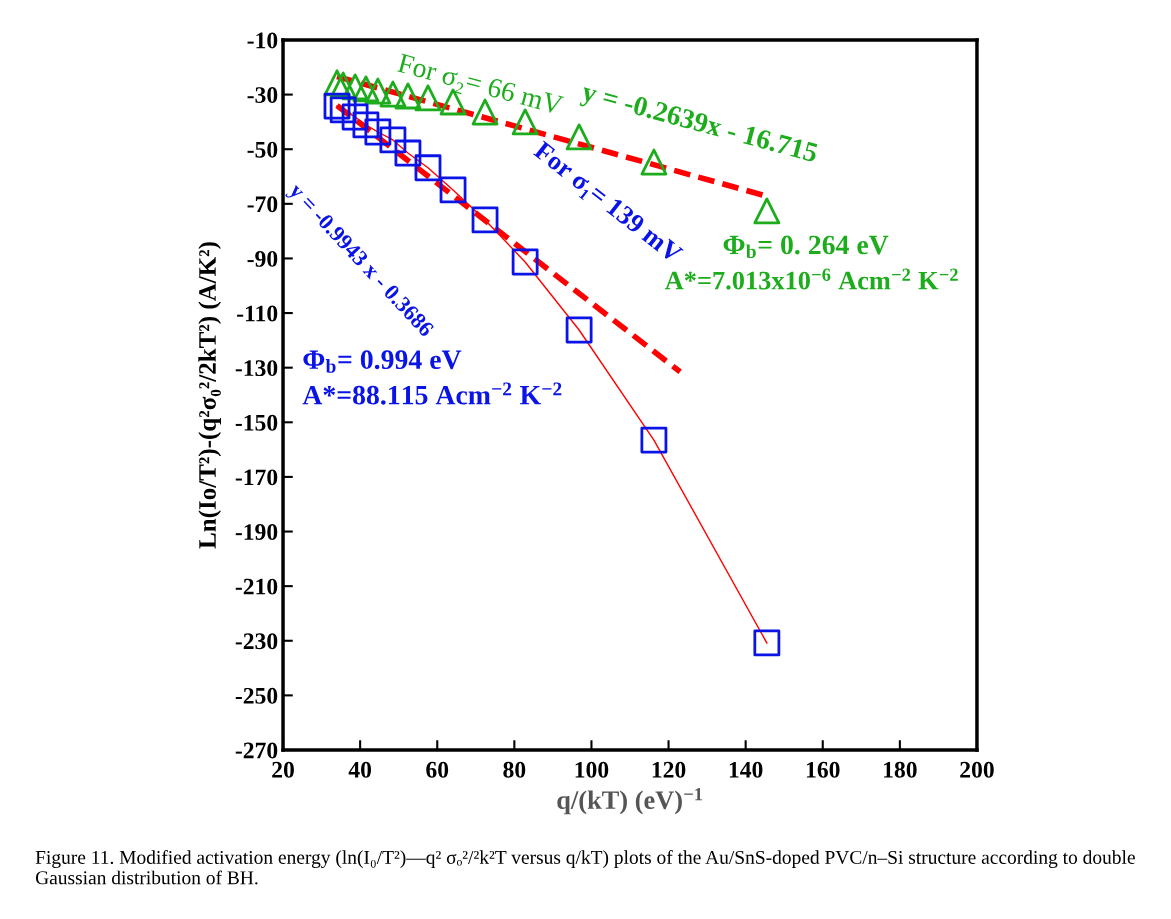 Image resolution: width=1171 pixels, height=919 pixels. What do you see at coordinates (746, 769) in the screenshot?
I see `x-tick-label: 140` at bounding box center [746, 769].